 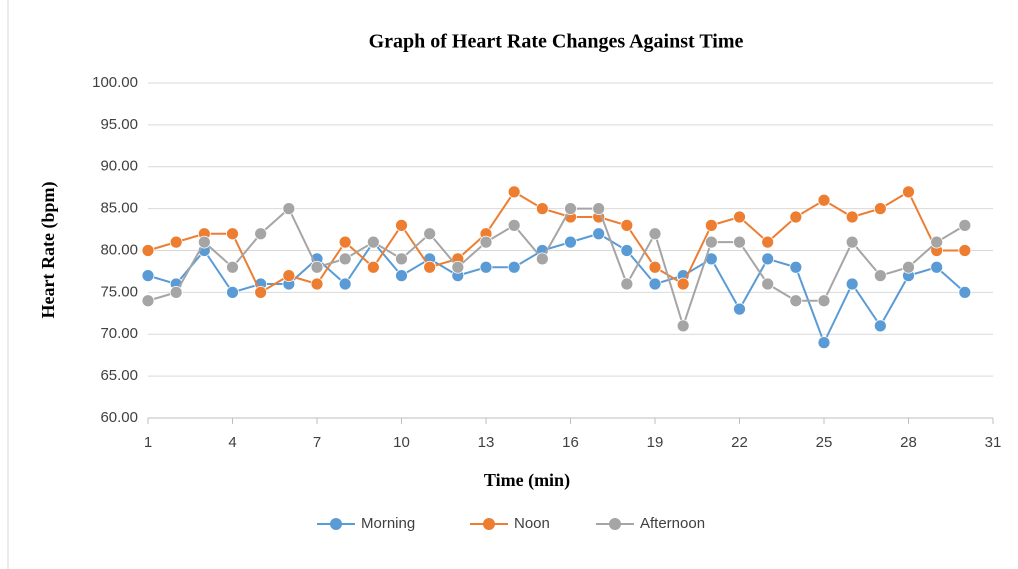 I want to click on y-tick-label: 80.00, so click(x=119, y=249).